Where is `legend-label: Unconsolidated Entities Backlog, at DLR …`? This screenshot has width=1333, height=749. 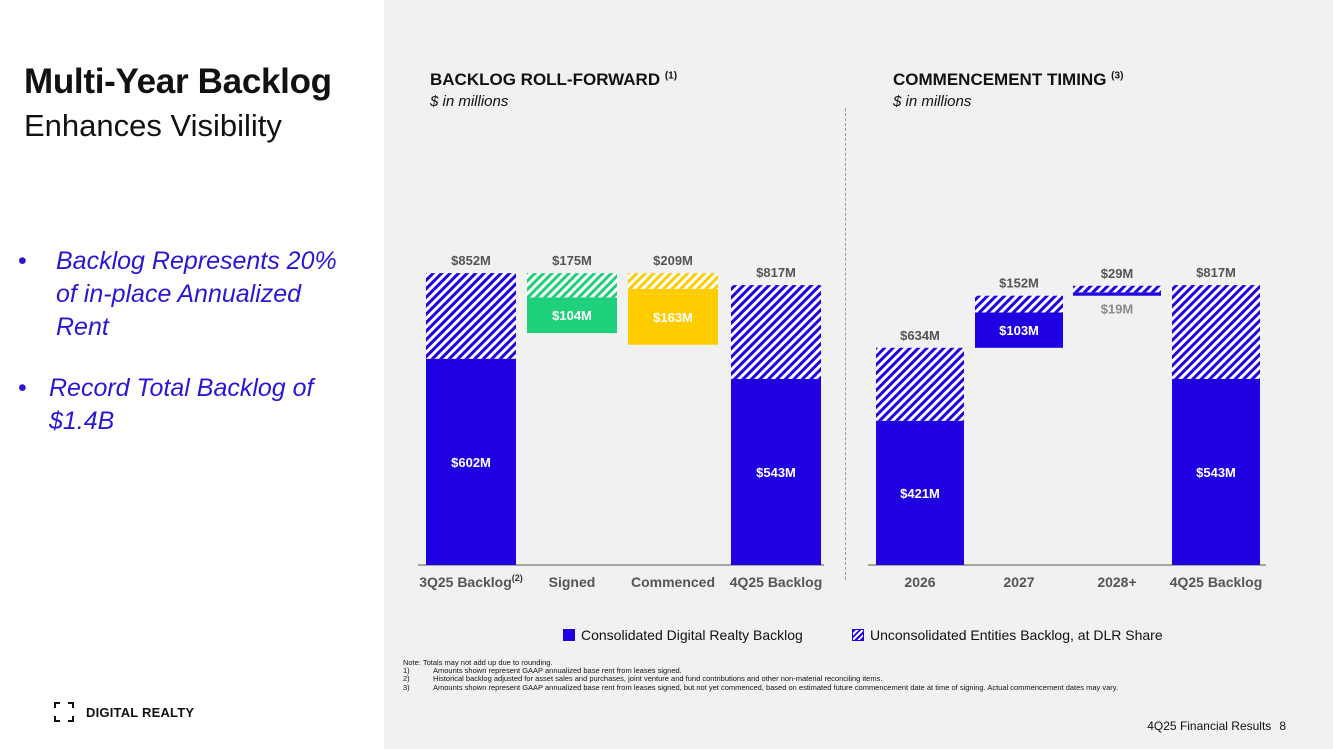 legend-label: Unconsolidated Entities Backlog, at DLR … is located at coordinates (1016, 635).